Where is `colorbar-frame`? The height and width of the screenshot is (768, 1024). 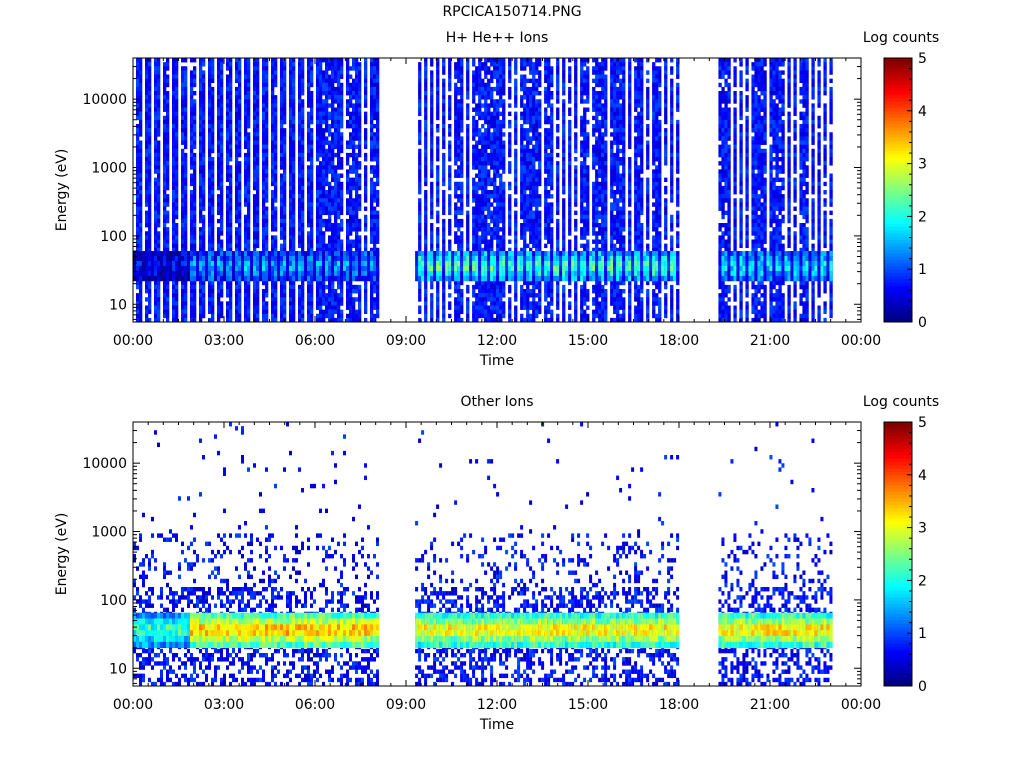 colorbar-frame is located at coordinates (898, 190).